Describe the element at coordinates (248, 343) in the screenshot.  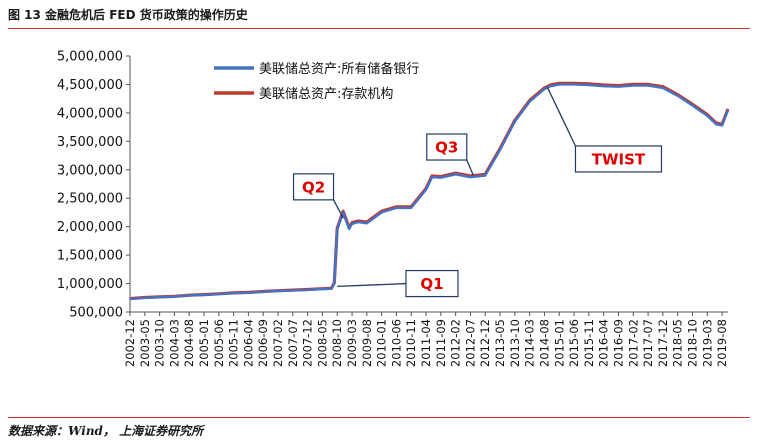
I see `x-tick-label: 2006-04` at that location.